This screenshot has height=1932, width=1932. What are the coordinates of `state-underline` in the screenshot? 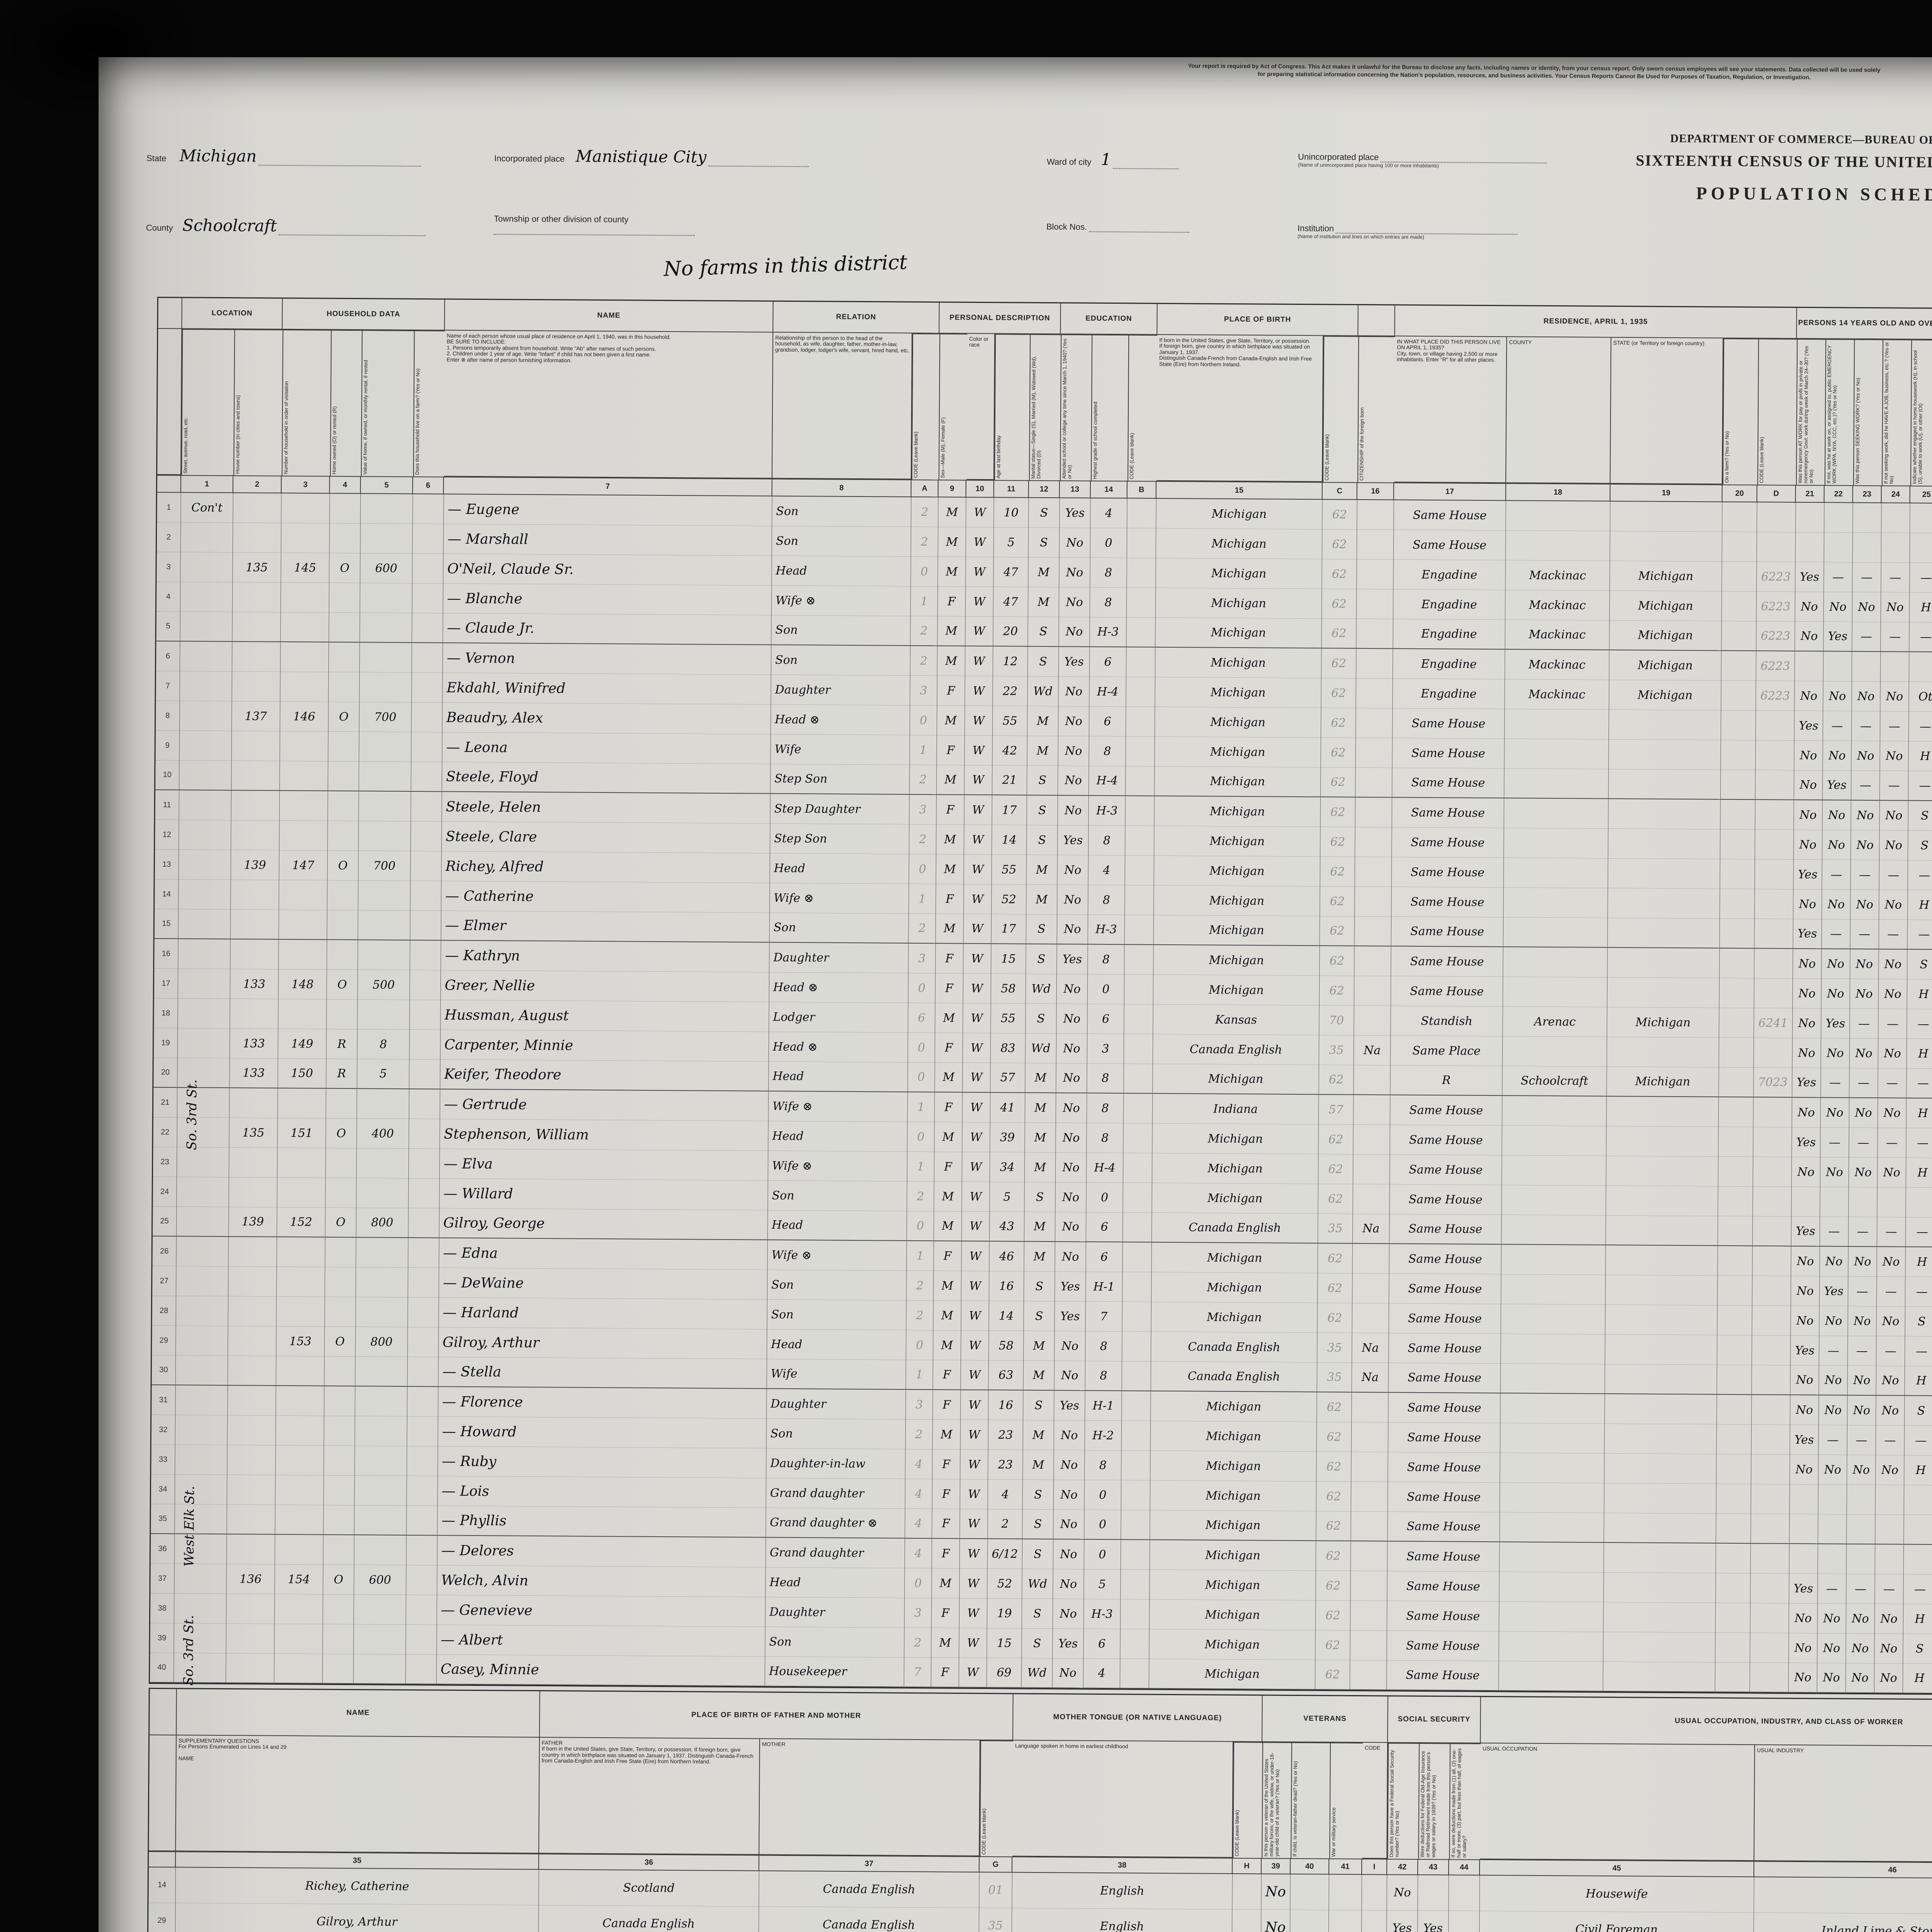 It's located at (339, 161).